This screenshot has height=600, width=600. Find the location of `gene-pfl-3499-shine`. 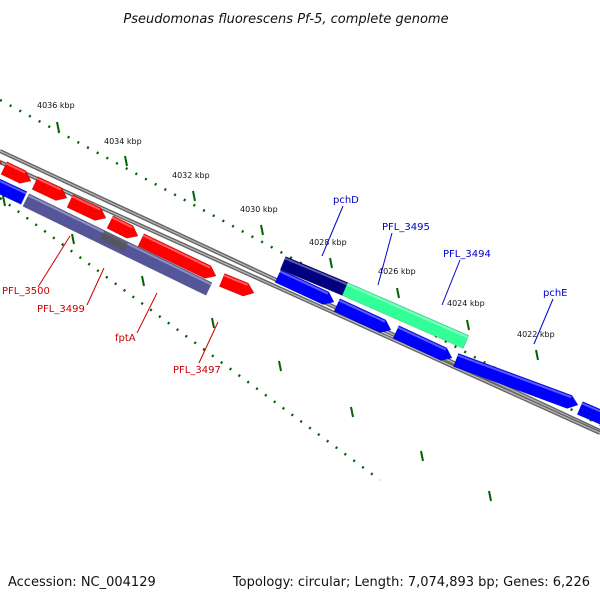

gene-pfl-3499-shine is located at coordinates (86, 203).